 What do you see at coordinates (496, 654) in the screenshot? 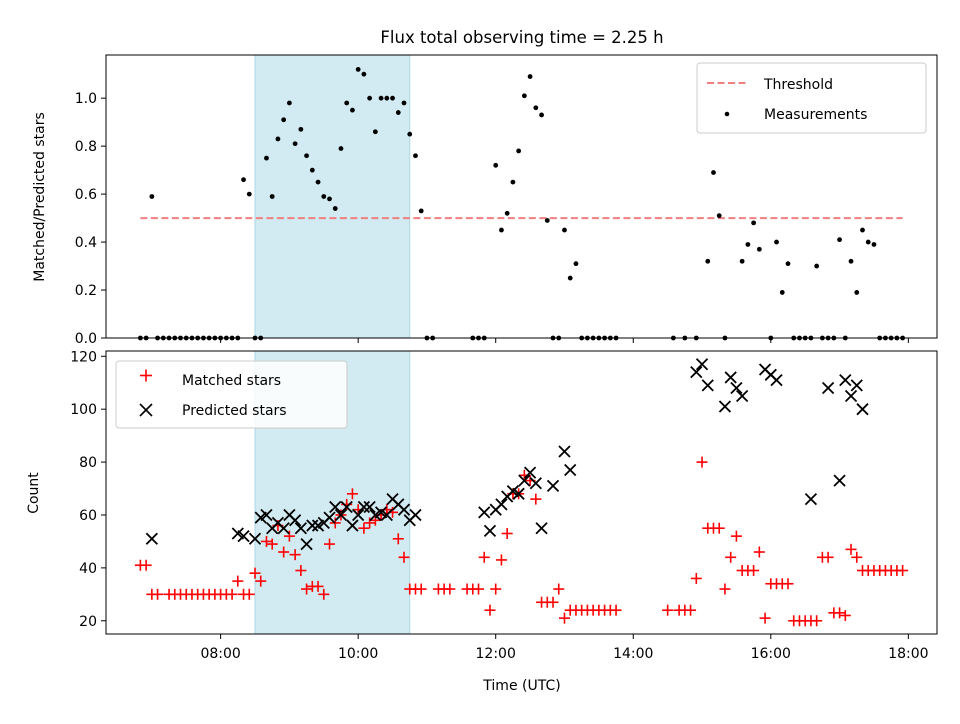
I see `x-tick-label: 12:00` at bounding box center [496, 654].